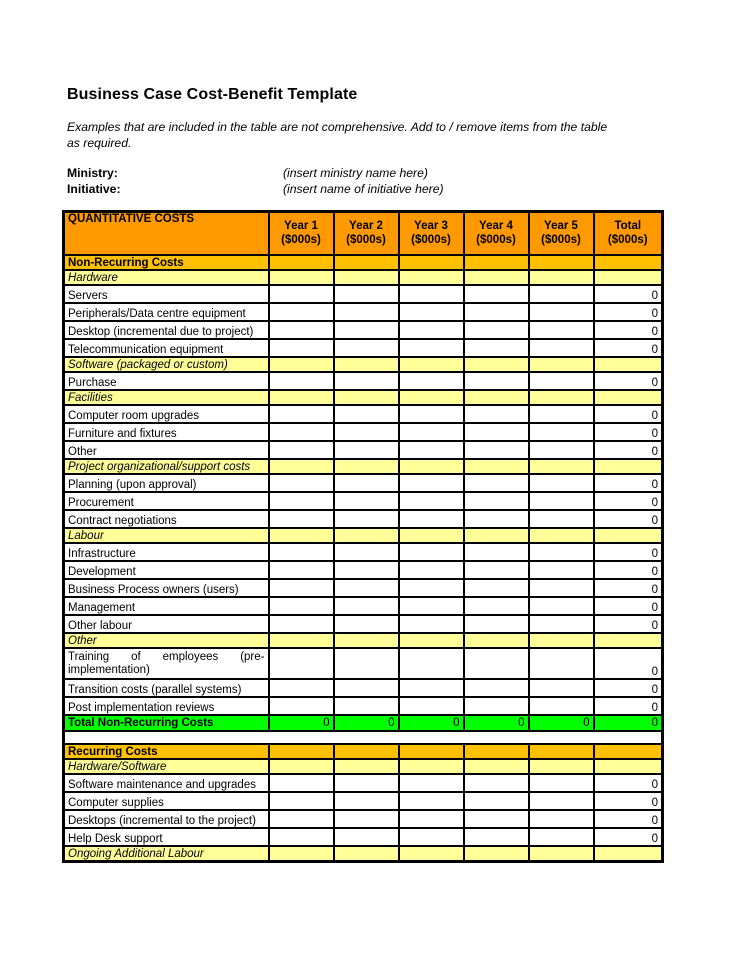 Image resolution: width=749 pixels, height=970 pixels. What do you see at coordinates (363, 737) in the screenshot?
I see `table-row` at bounding box center [363, 737].